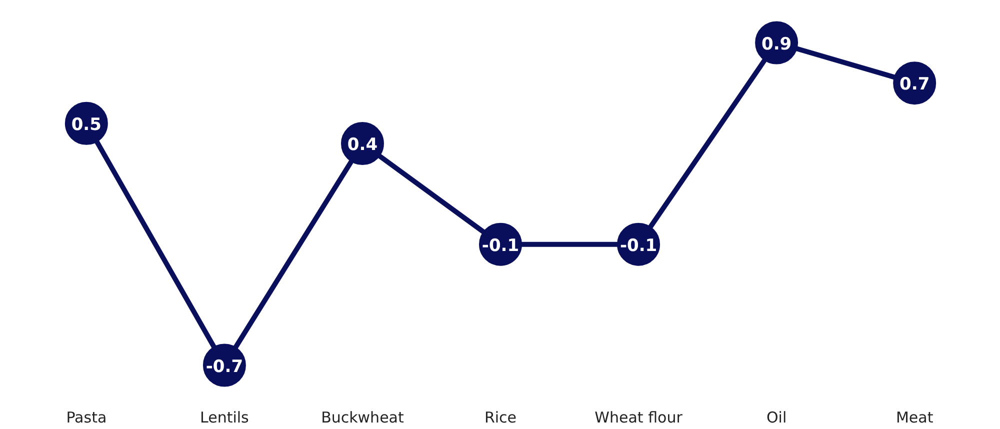 The image size is (1000, 429). I want to click on data-label: 0.4, so click(362, 145).